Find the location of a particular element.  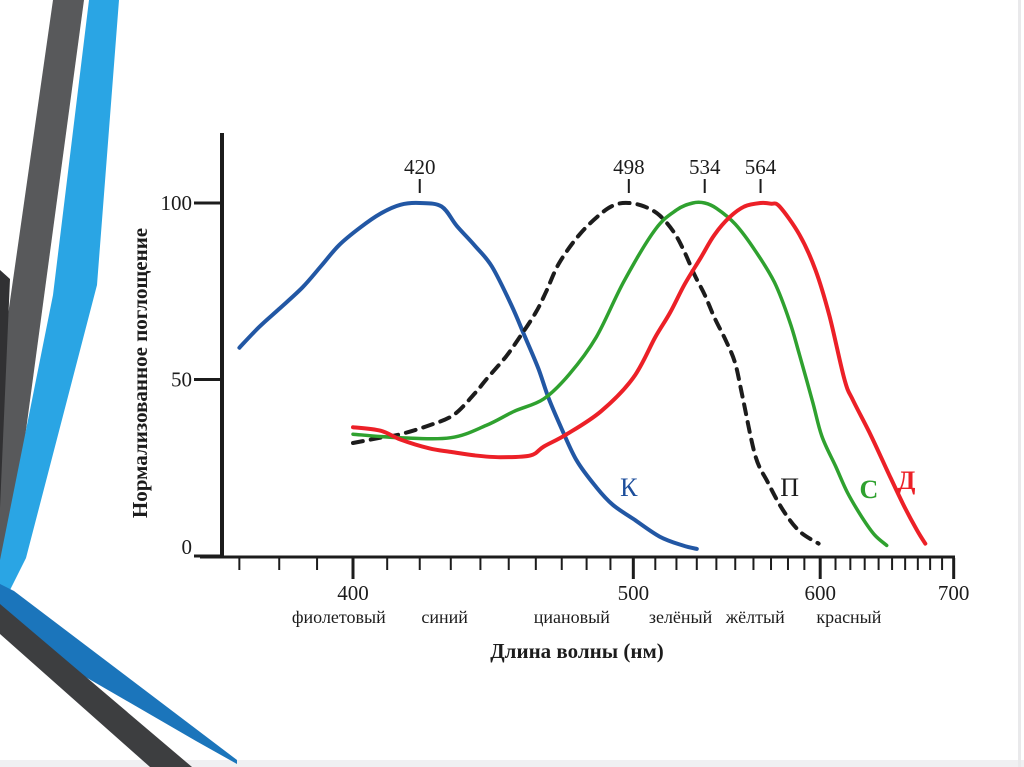

band-label-0: фиолетовый is located at coordinates (339, 617).